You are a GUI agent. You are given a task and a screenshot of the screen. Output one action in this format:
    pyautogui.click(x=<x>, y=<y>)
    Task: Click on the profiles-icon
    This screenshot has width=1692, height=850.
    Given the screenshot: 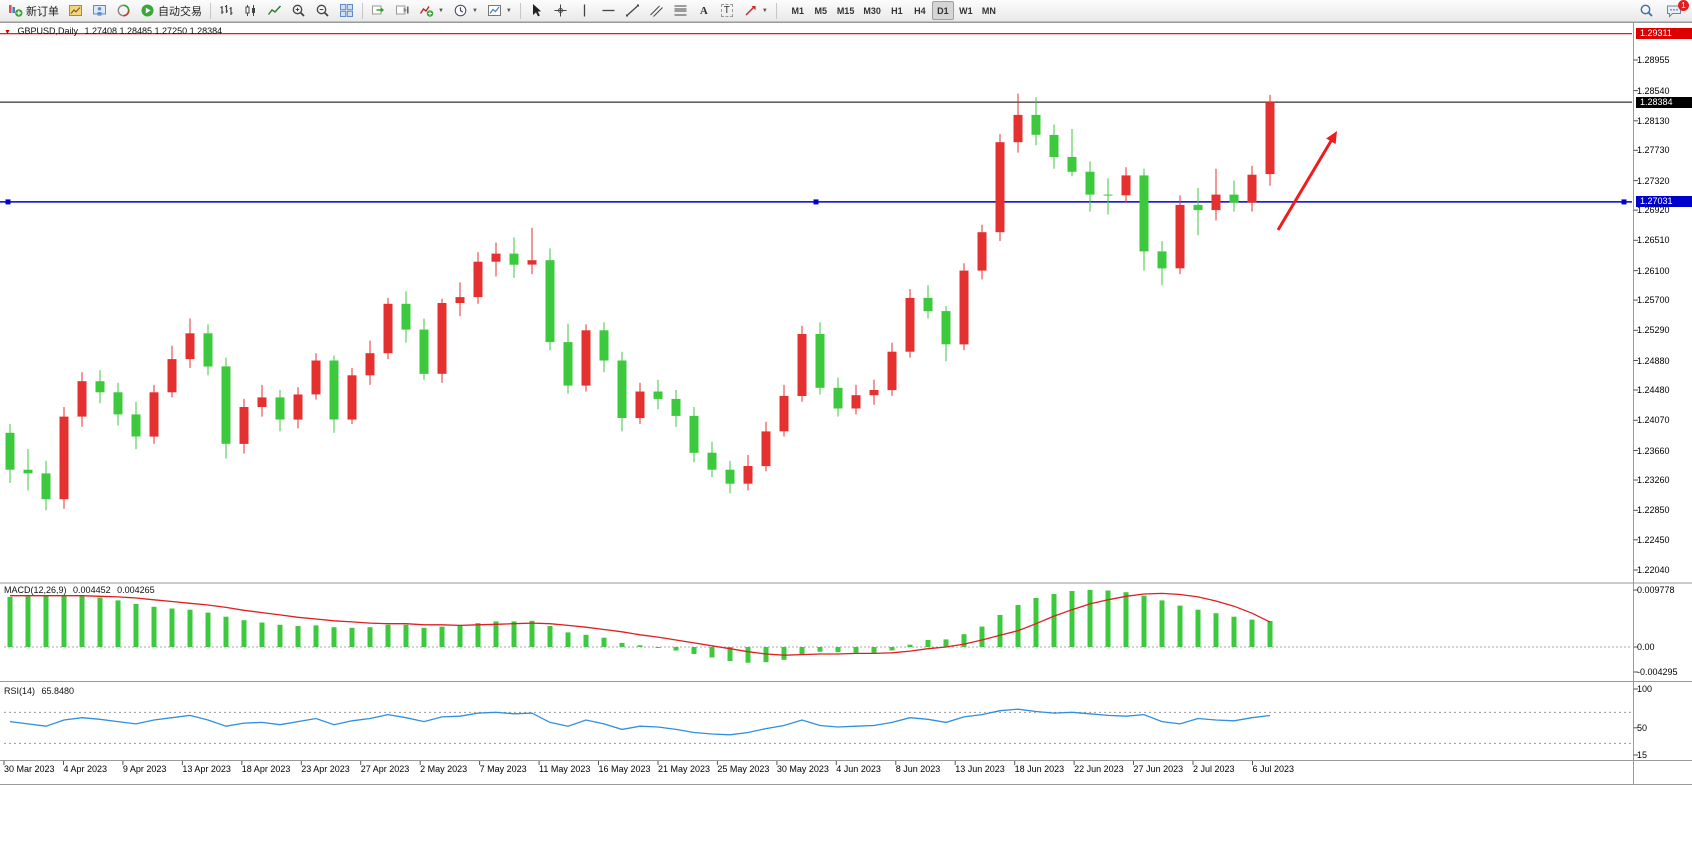 What is the action you would take?
    pyautogui.click(x=99, y=10)
    